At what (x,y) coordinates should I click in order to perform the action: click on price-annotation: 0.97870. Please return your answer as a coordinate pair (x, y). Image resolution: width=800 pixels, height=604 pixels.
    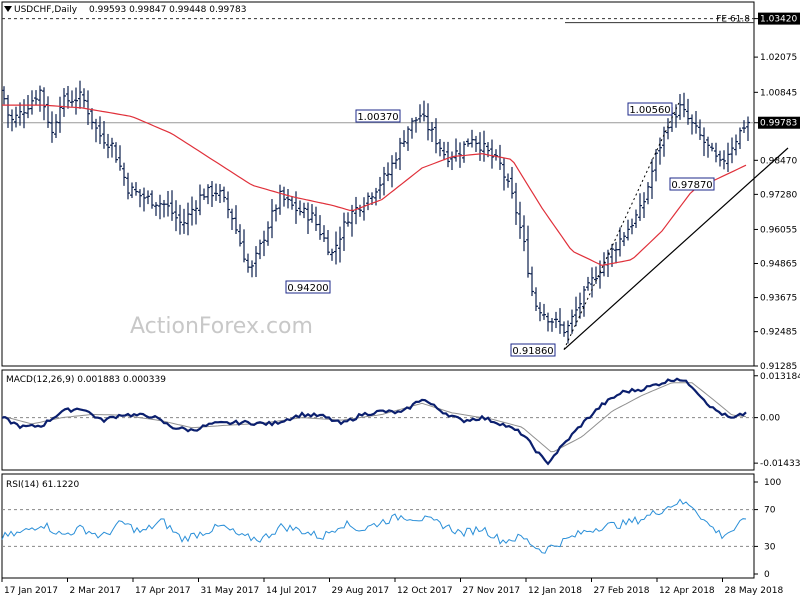
    Looking at the image, I should click on (692, 184).